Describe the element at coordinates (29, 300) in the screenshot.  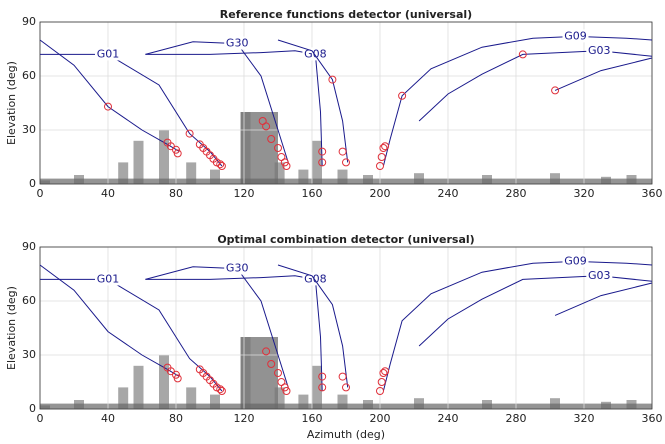
I see `y-tick-label: 60` at that location.